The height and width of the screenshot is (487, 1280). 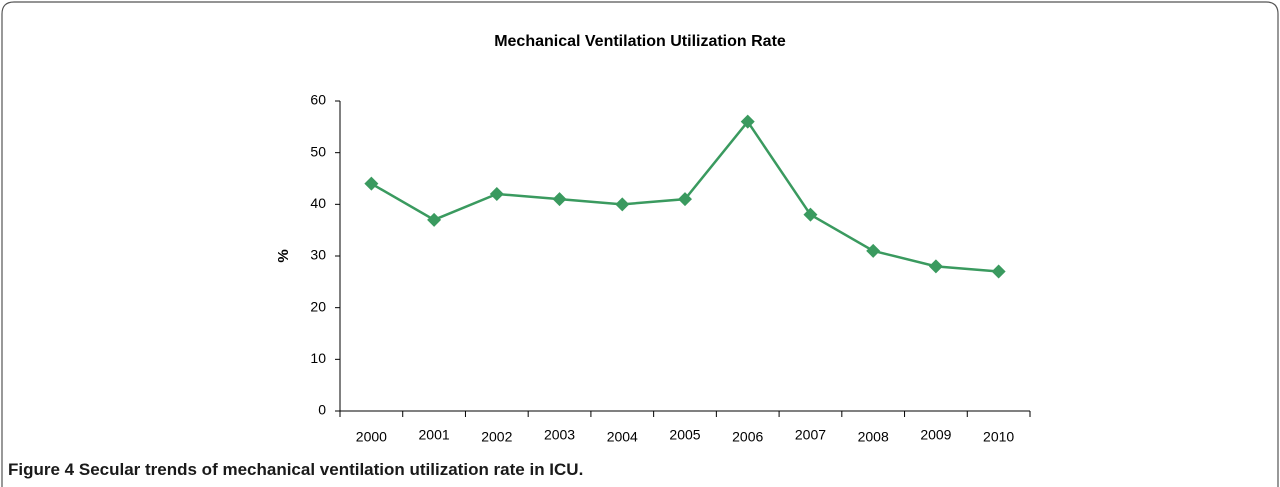 I want to click on y-tick-label: 10, so click(x=318, y=358).